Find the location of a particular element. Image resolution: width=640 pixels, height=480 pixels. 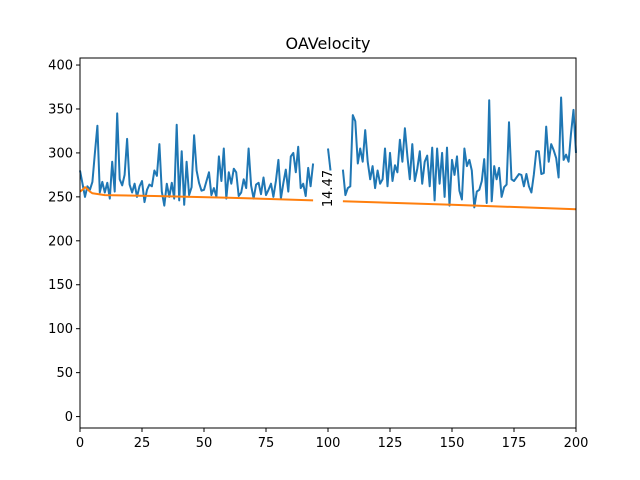

x-tick-label: 25 is located at coordinates (142, 443).